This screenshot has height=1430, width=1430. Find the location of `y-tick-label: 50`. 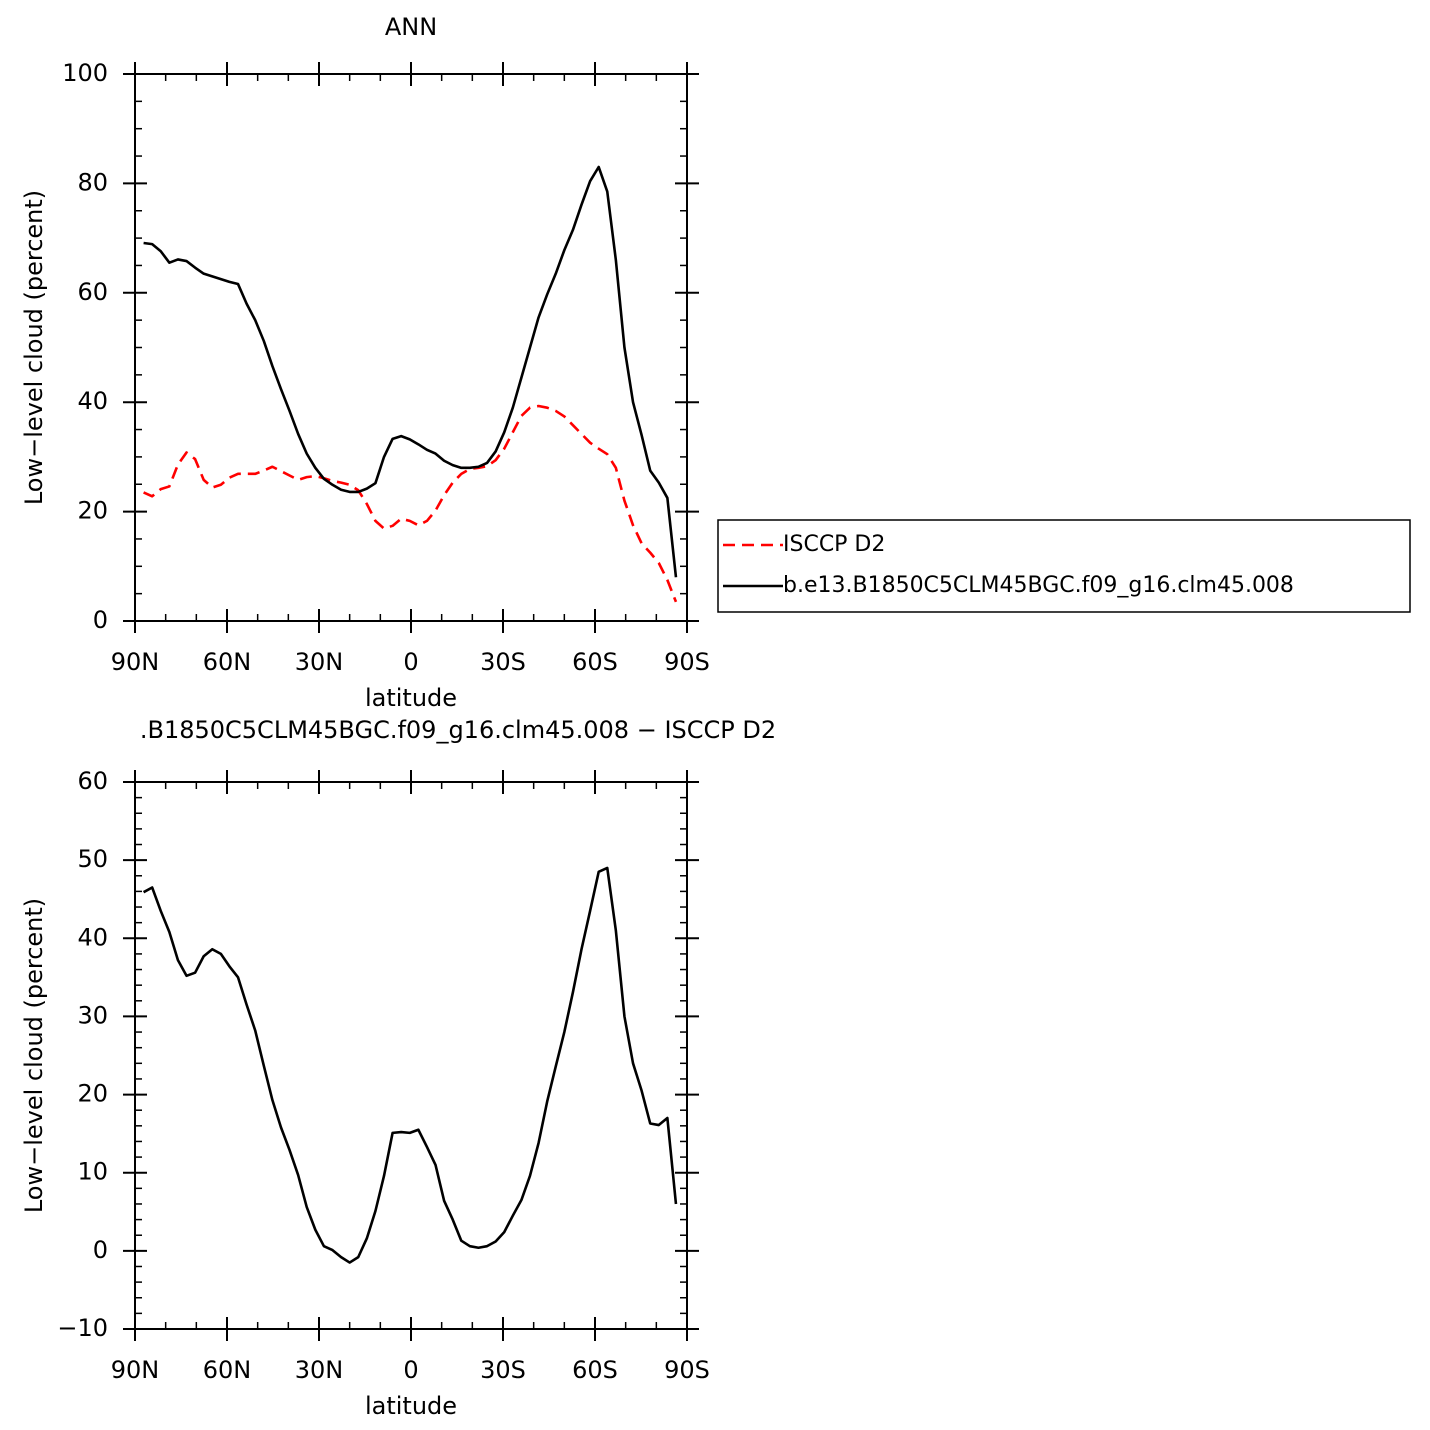

y-tick-label: 50 is located at coordinates (92, 859).